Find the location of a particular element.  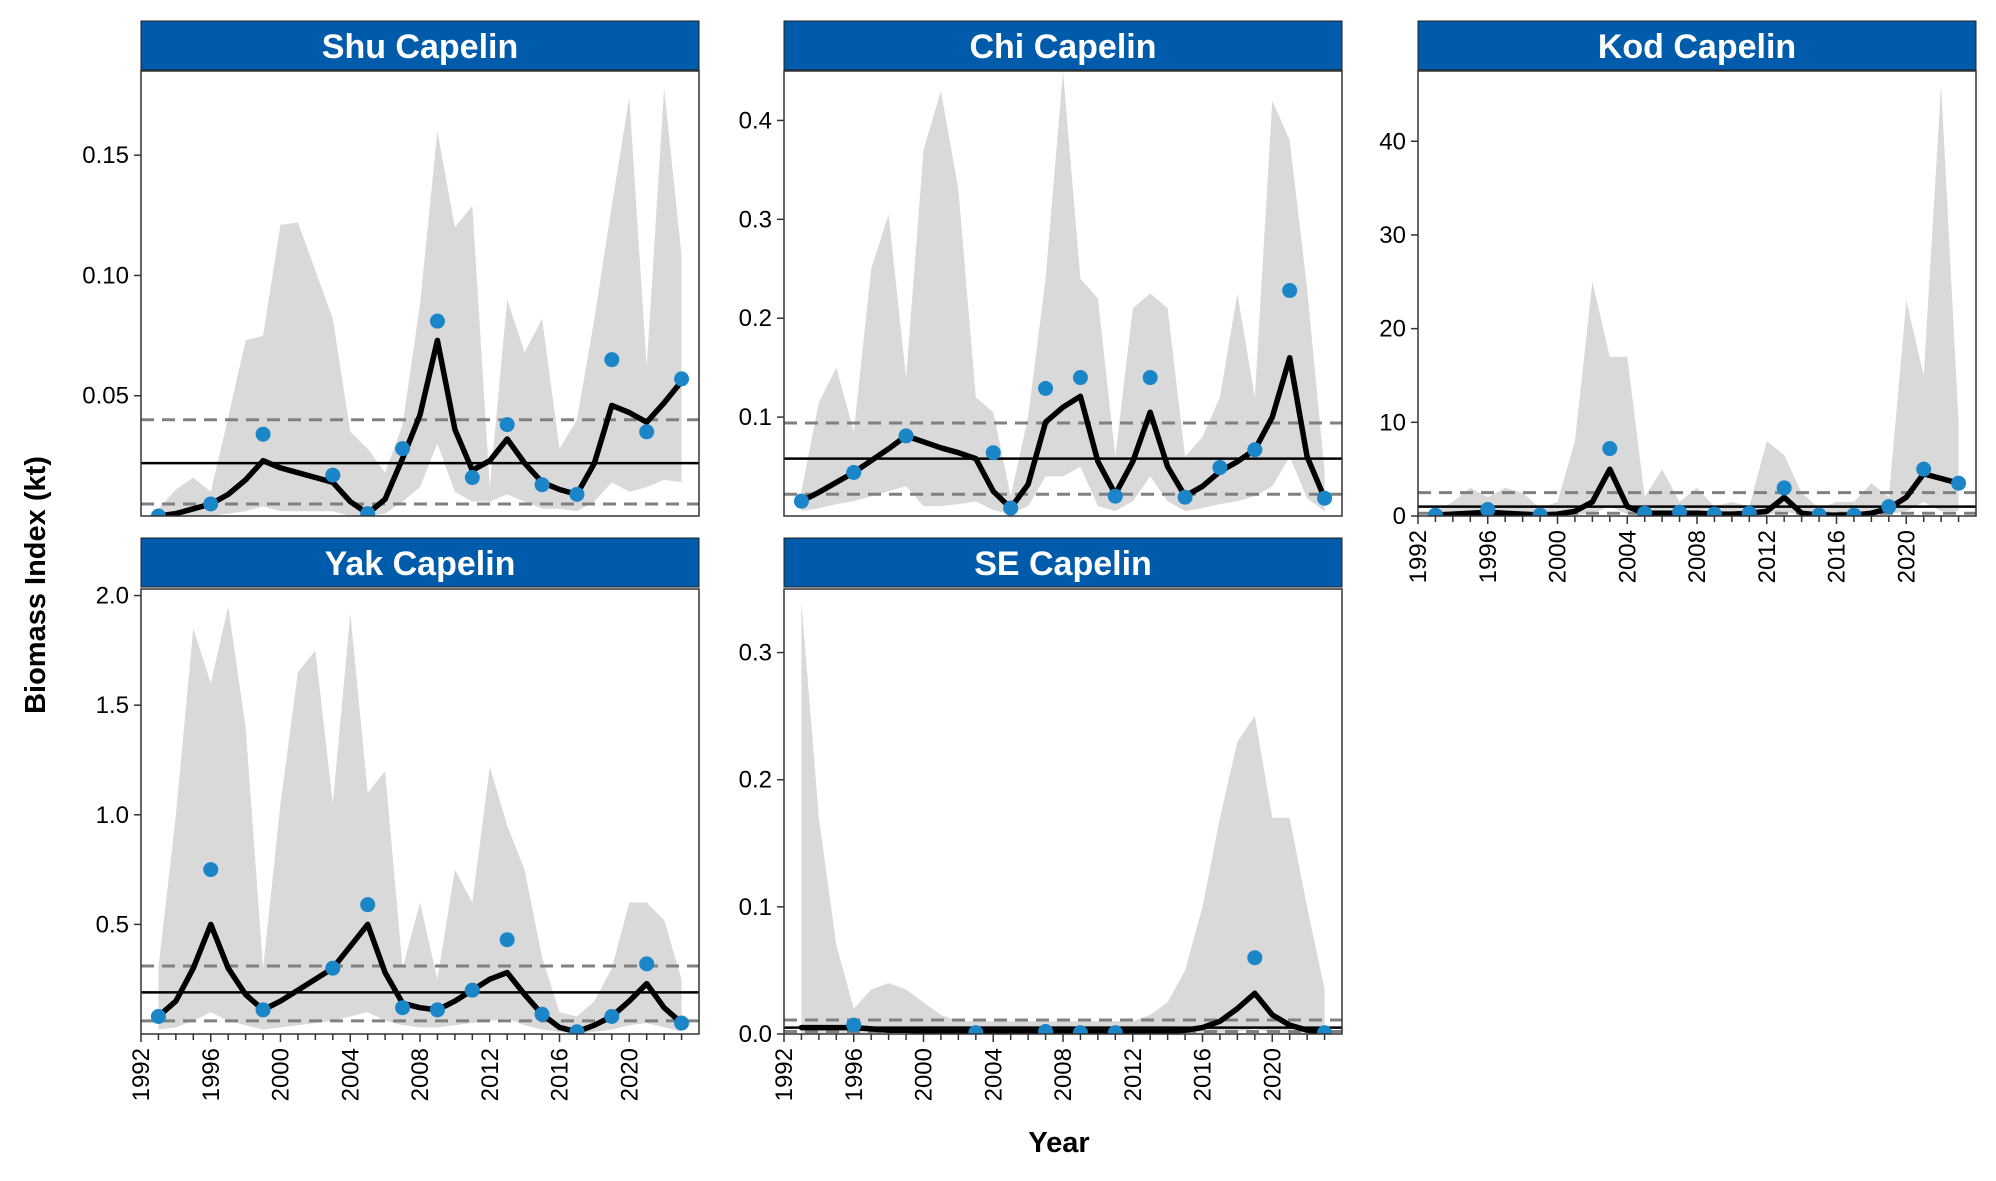

se-capelin-x-tick-label: 2012 is located at coordinates (1133, 1074).